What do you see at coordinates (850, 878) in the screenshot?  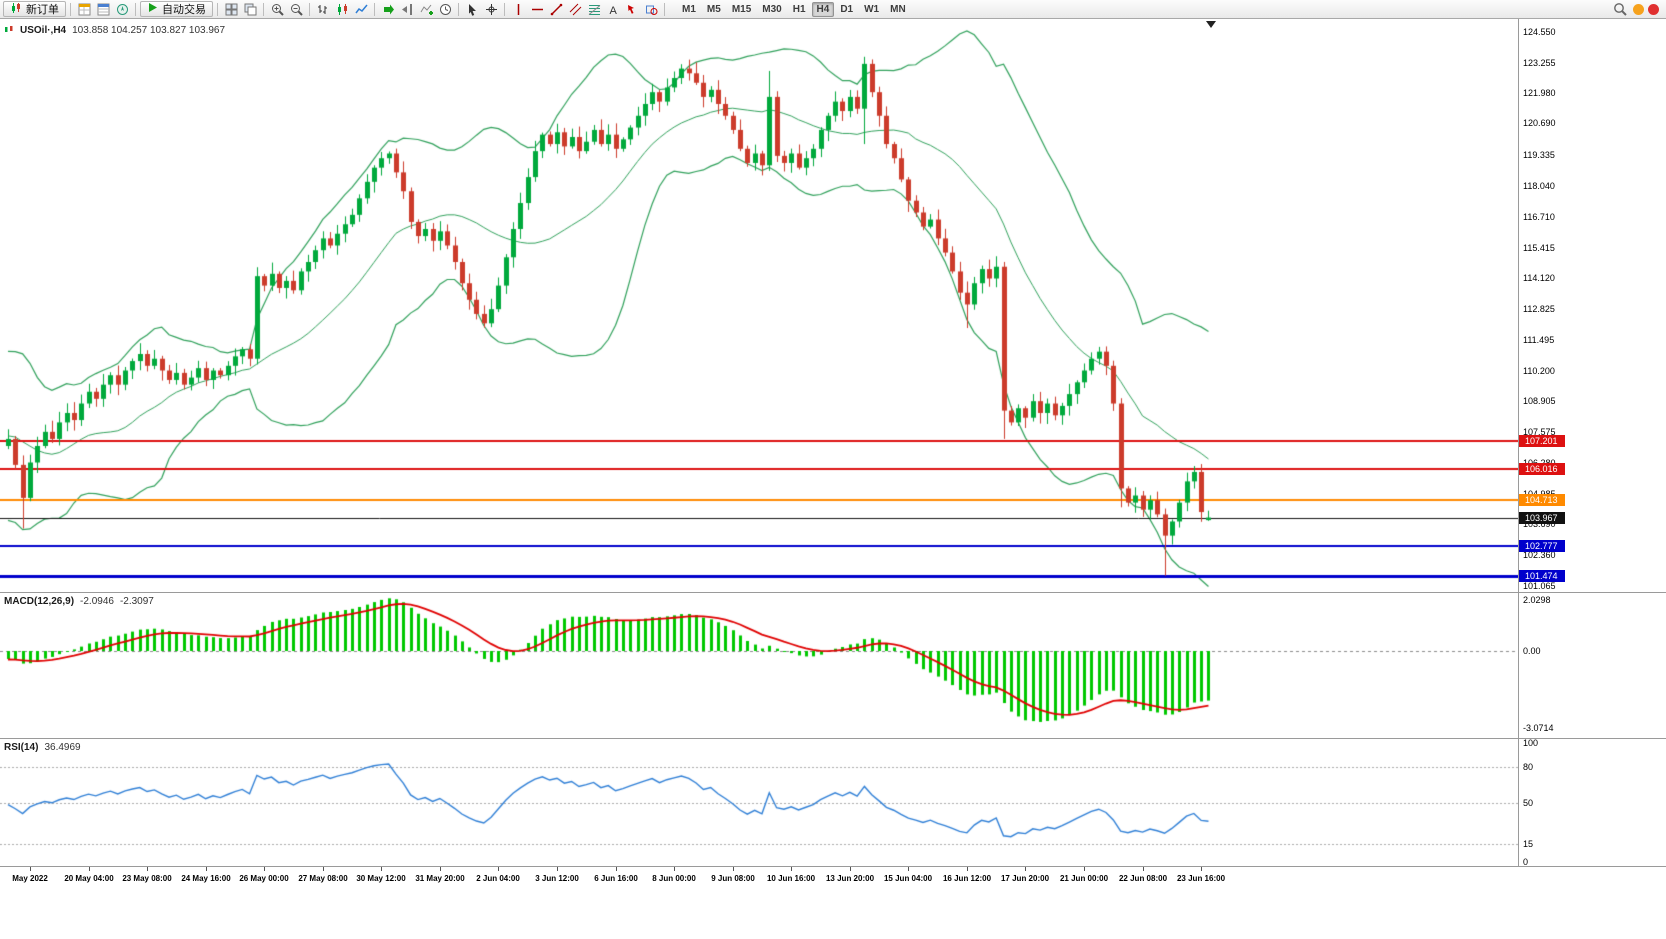 I see `time-axis-label: 13 Jun 20:00` at bounding box center [850, 878].